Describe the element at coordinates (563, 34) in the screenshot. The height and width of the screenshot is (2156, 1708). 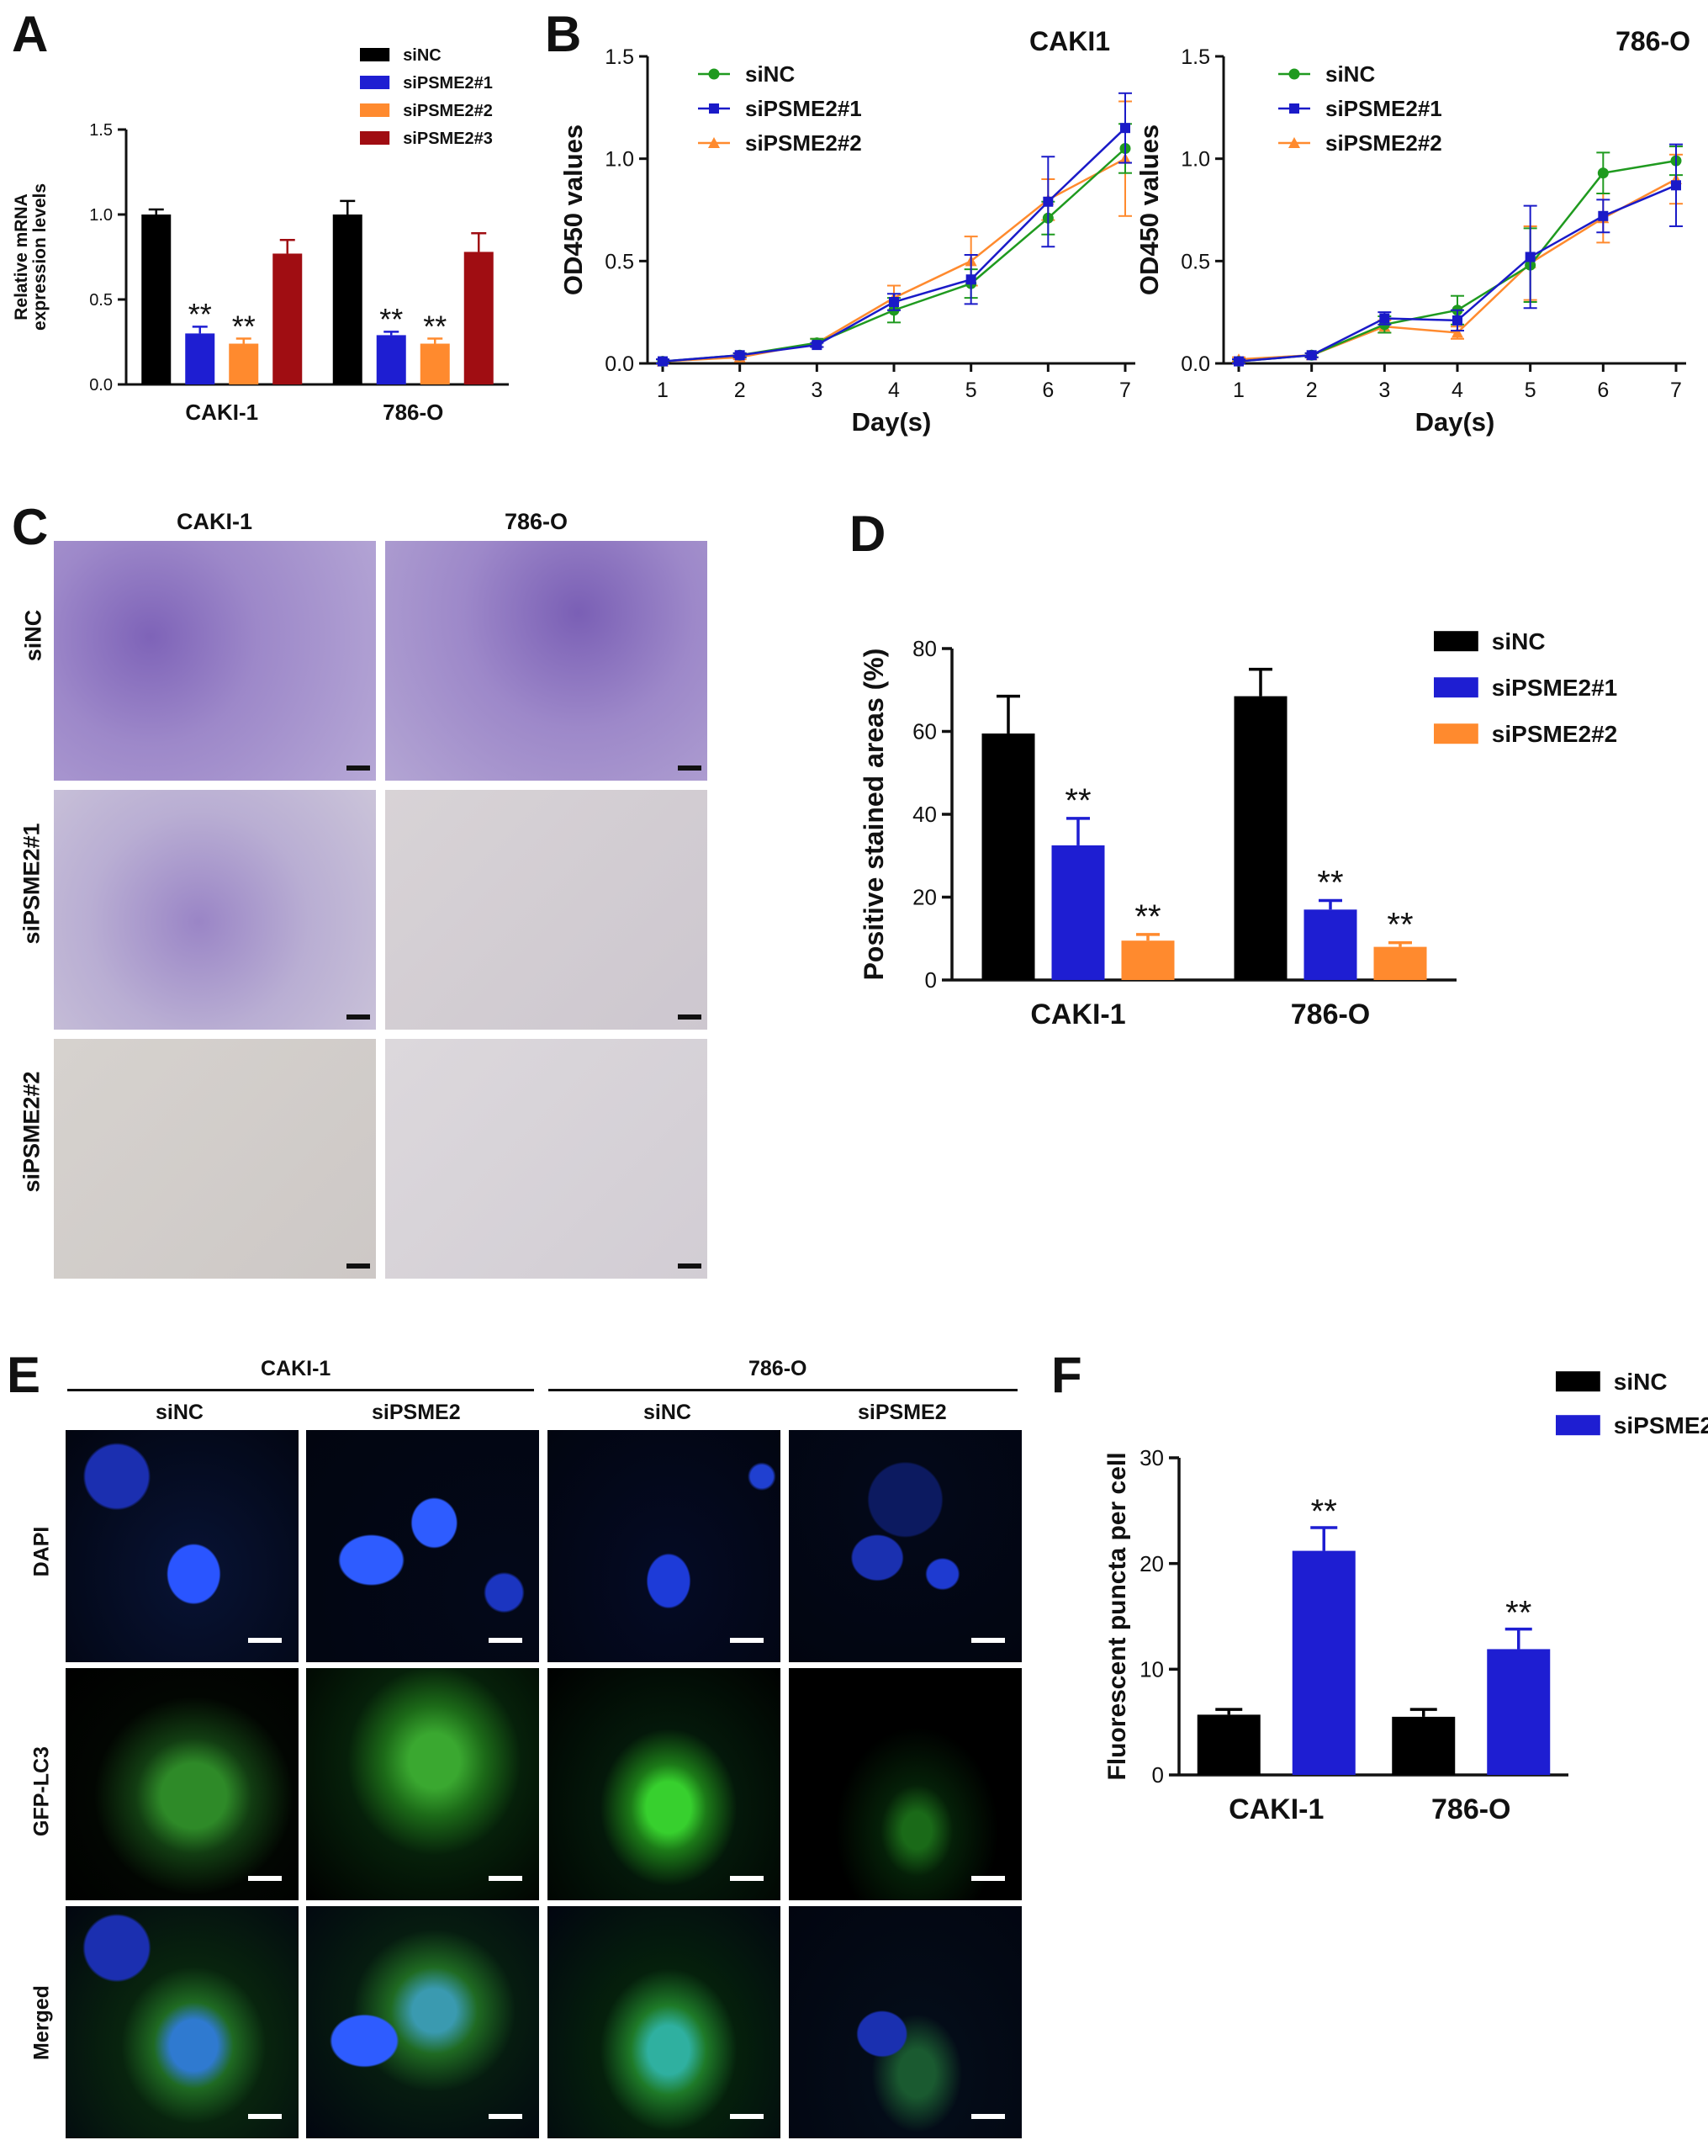
I see `panel-letter-b: B` at that location.